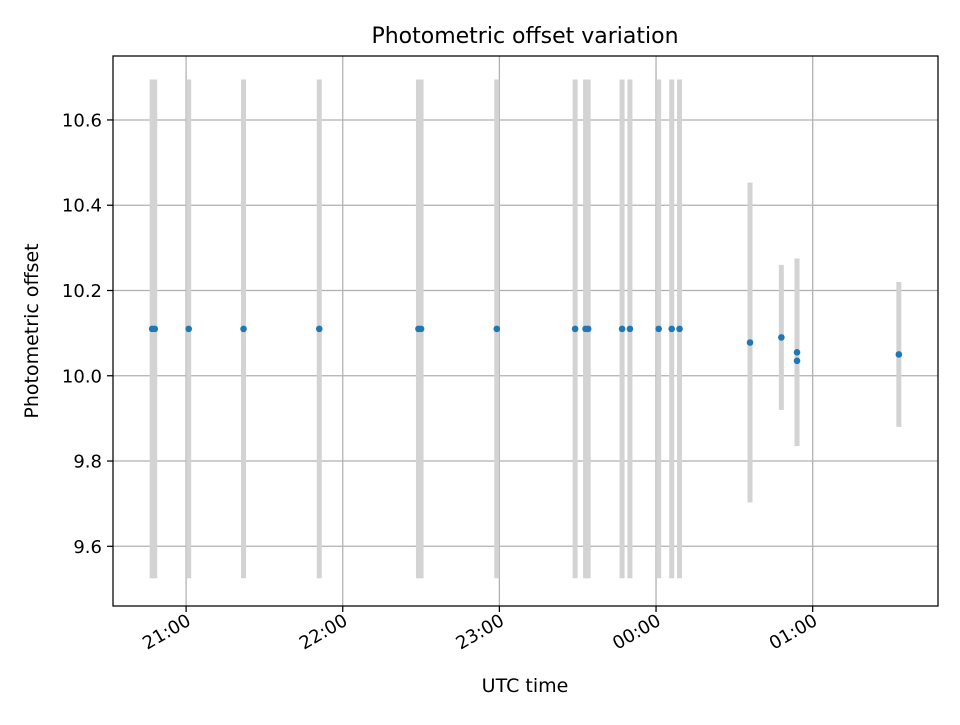  Describe the element at coordinates (525, 345) in the screenshot. I see `marker-layer` at that location.